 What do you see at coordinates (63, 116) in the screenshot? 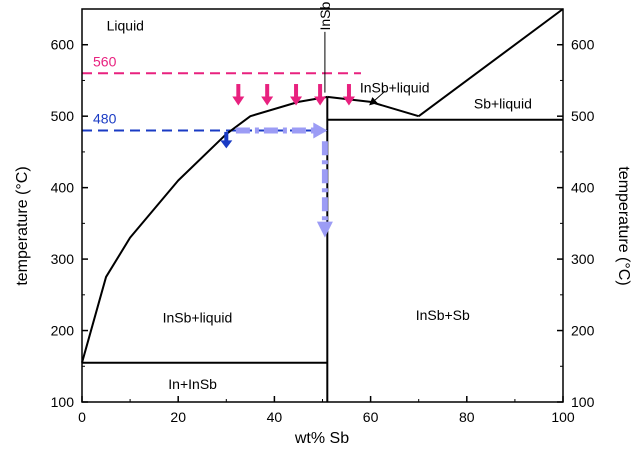
I see `y-left-tick-label-500: 500` at bounding box center [63, 116].